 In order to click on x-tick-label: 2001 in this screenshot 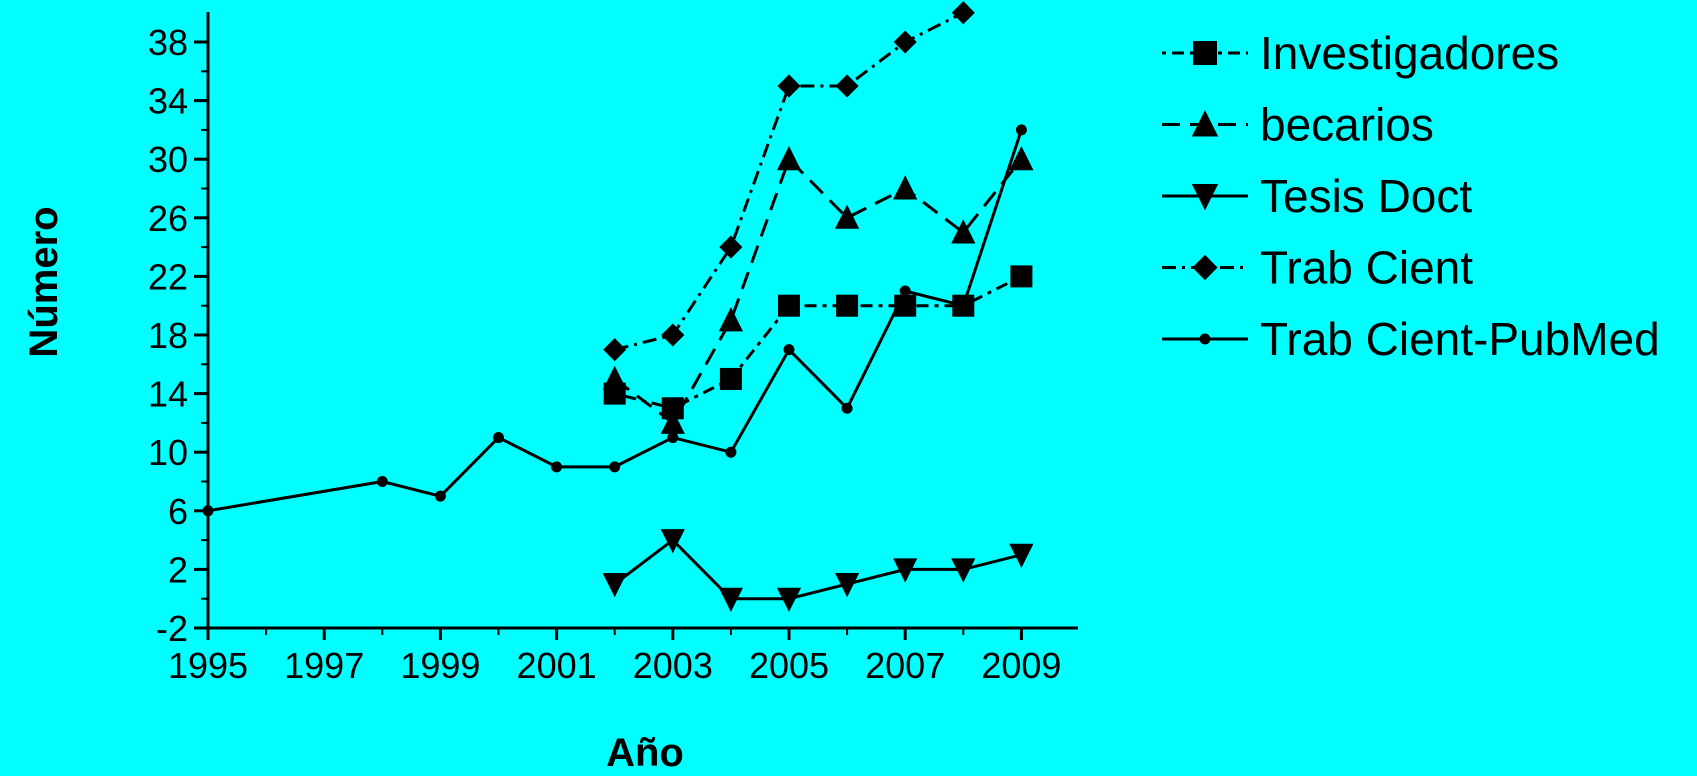, I will do `click(557, 665)`.